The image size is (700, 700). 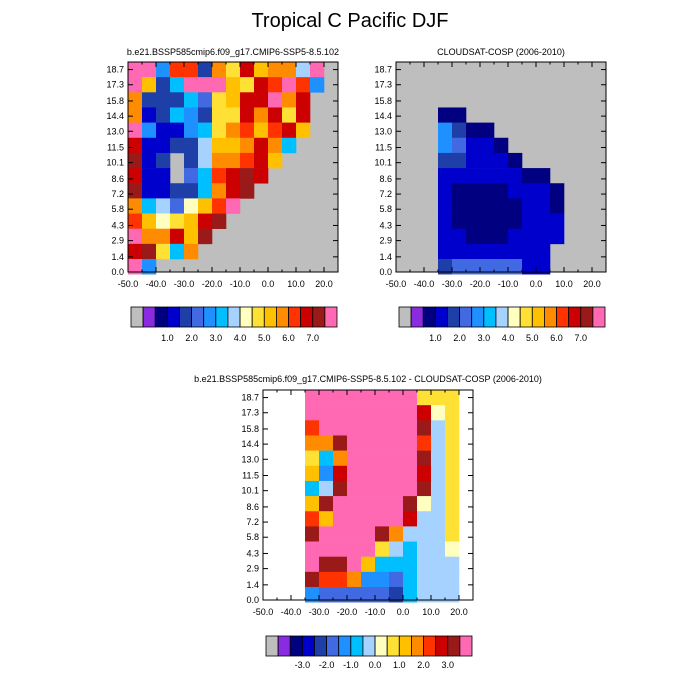 What do you see at coordinates (252, 600) in the screenshot?
I see `y-tick-label: 0.0` at bounding box center [252, 600].